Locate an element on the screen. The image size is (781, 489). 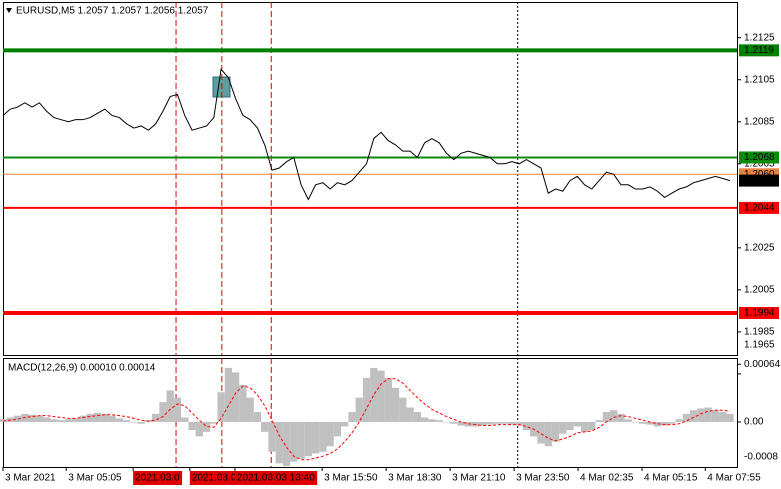
last-price-box is located at coordinates (759, 180).